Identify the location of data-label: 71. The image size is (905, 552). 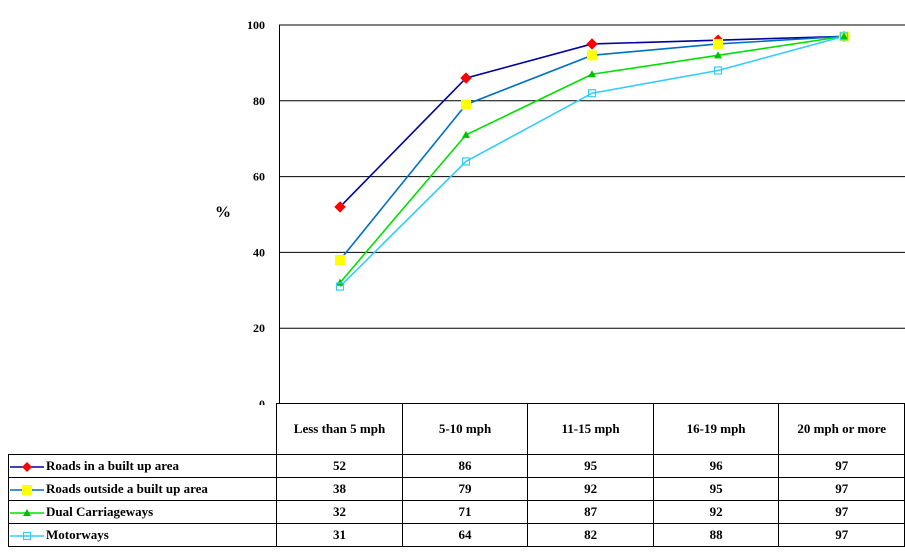
(465, 512).